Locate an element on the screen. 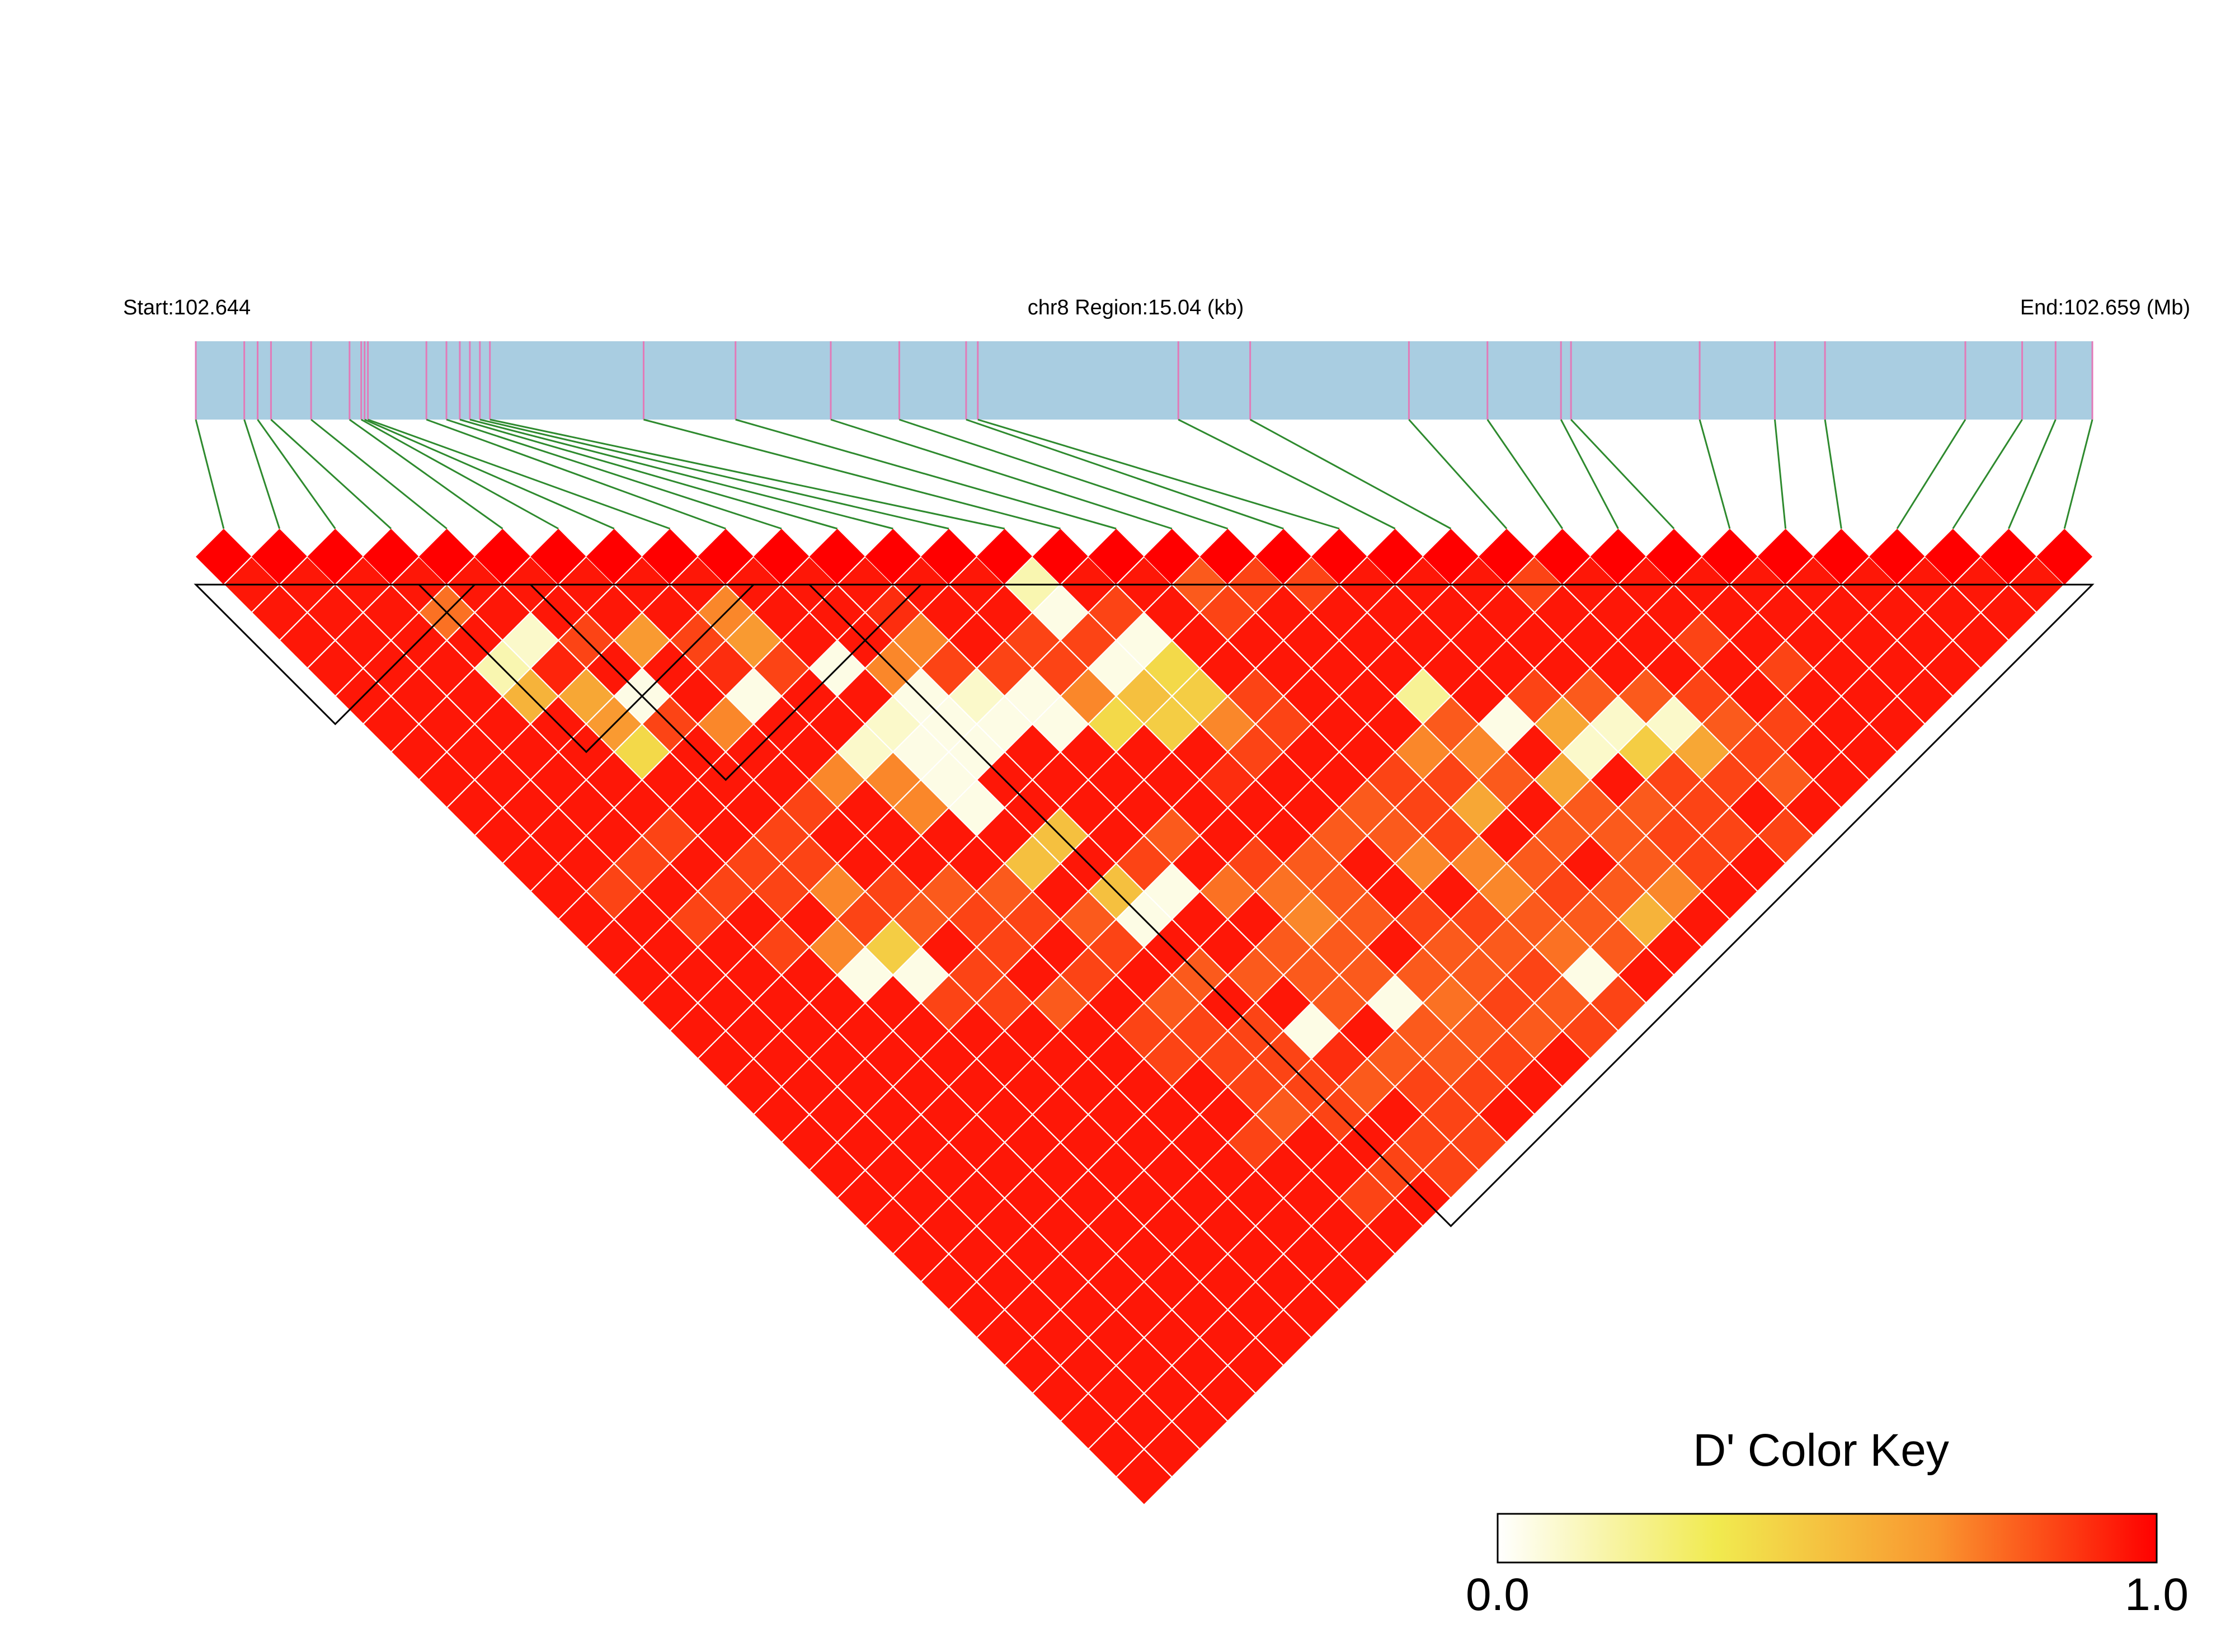  color-key-max-label: 1.0 is located at coordinates (2157, 1595).